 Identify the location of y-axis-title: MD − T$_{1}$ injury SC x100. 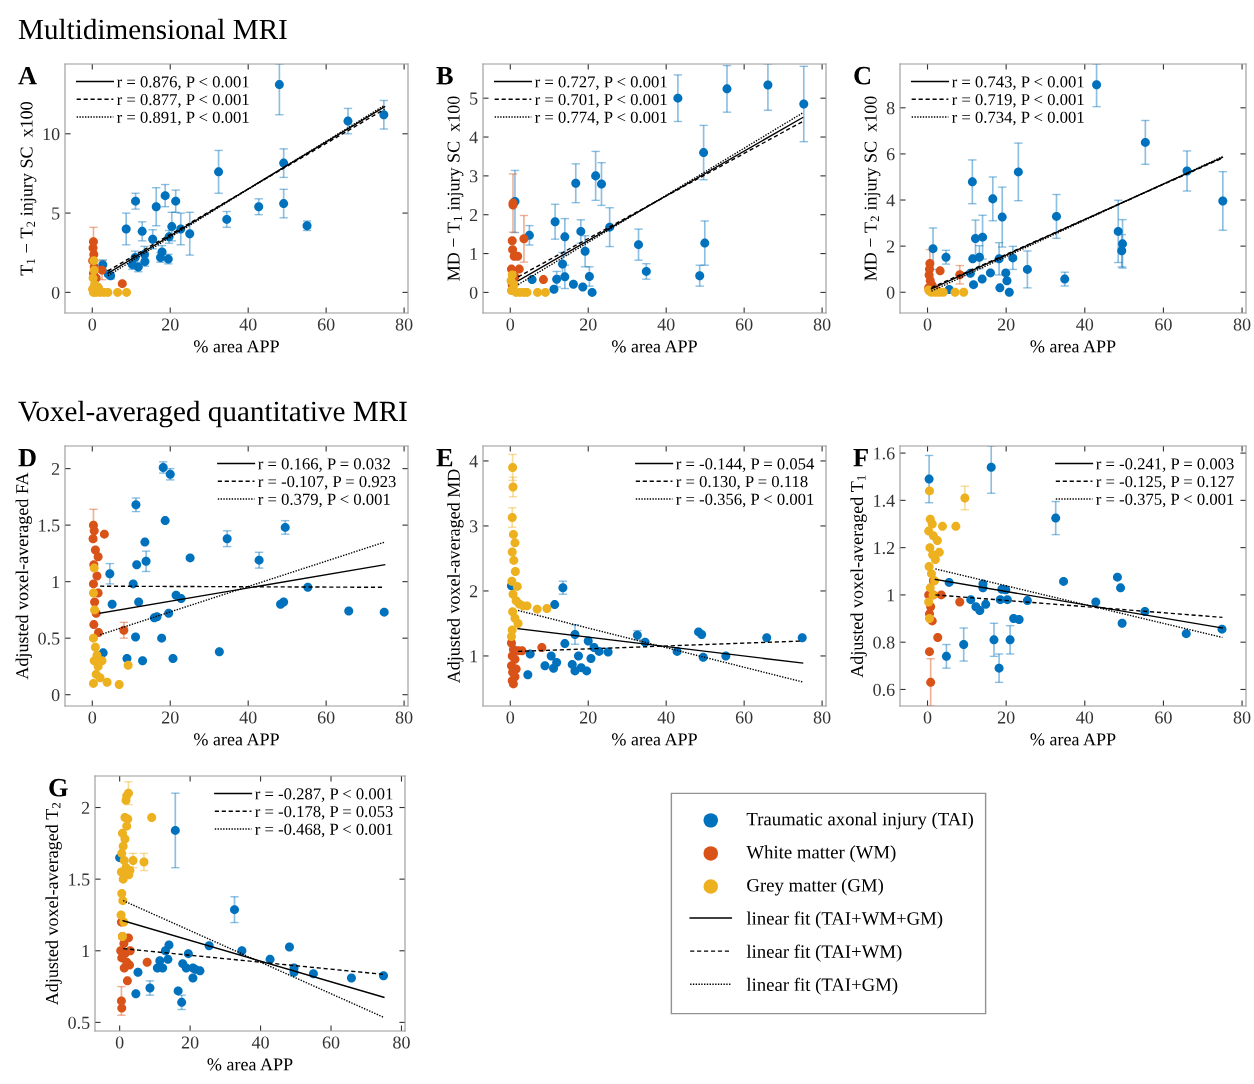
(455, 188).